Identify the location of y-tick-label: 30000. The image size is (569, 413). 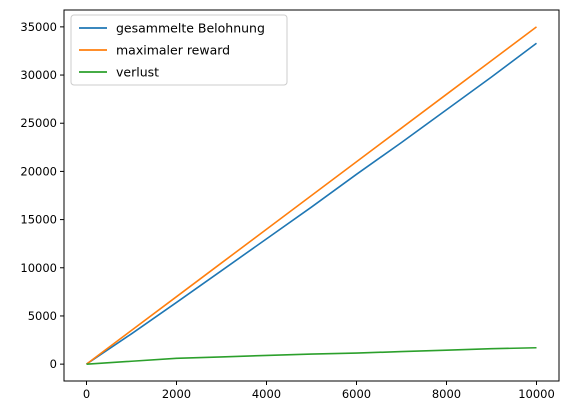
(38, 75).